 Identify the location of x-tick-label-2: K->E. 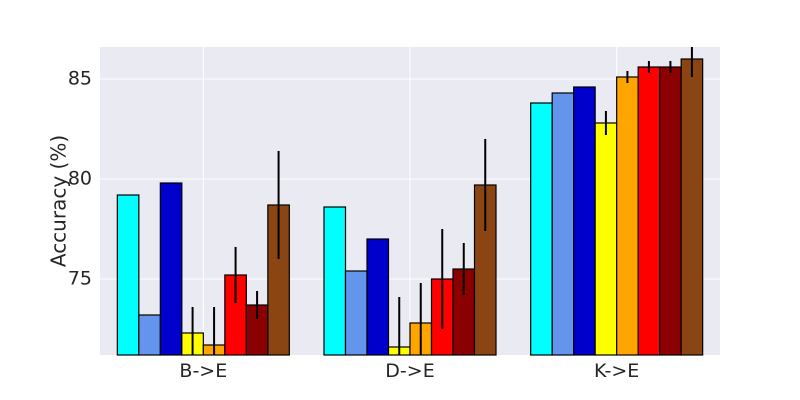
(616, 371).